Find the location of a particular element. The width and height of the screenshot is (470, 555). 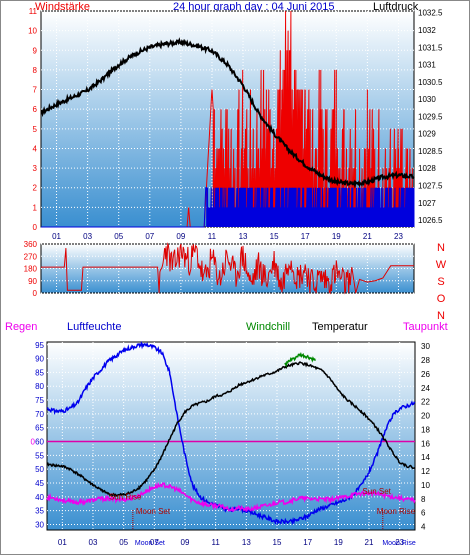

direction-tick-label: 0 is located at coordinates (35, 293).